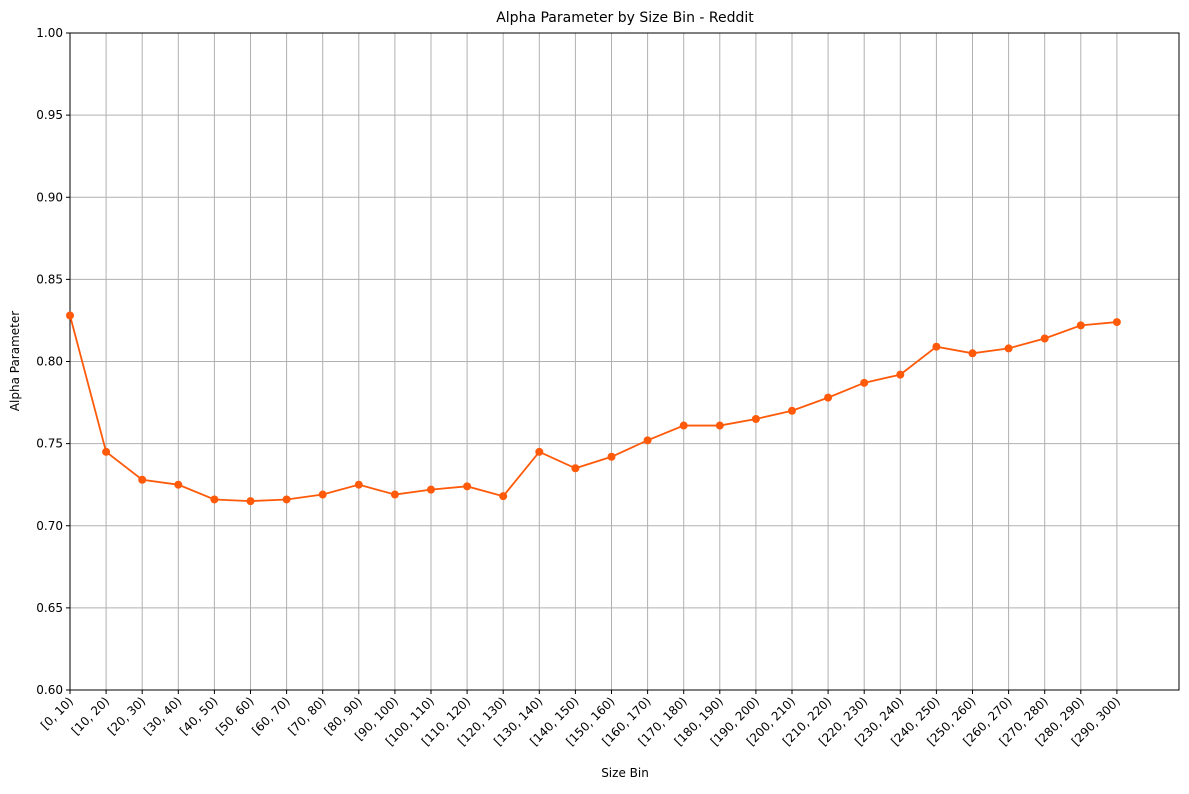 This screenshot has height=794, width=1189. I want to click on y-tick-label: 1.00, so click(49, 33).